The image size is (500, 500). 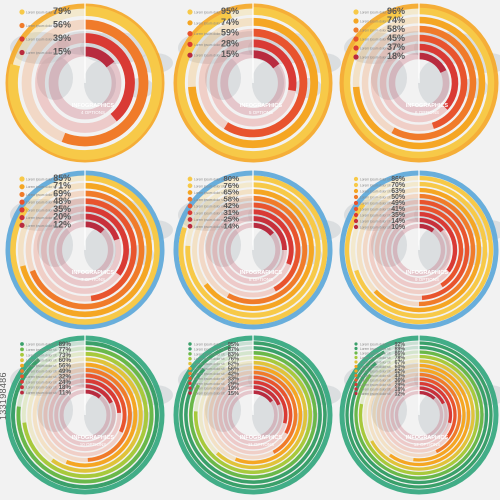 I want to click on percent-label: 28%, so click(x=230, y=43).